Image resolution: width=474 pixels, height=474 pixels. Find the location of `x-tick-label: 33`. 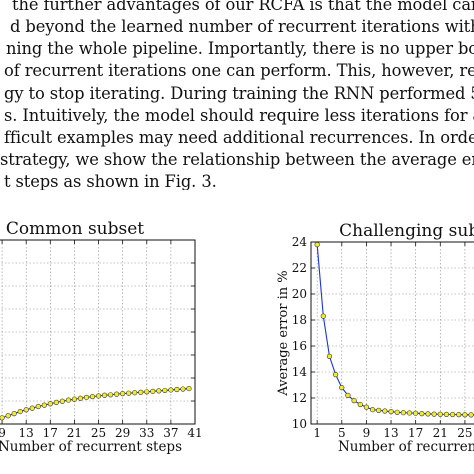

x-tick-label: 33 is located at coordinates (146, 433).